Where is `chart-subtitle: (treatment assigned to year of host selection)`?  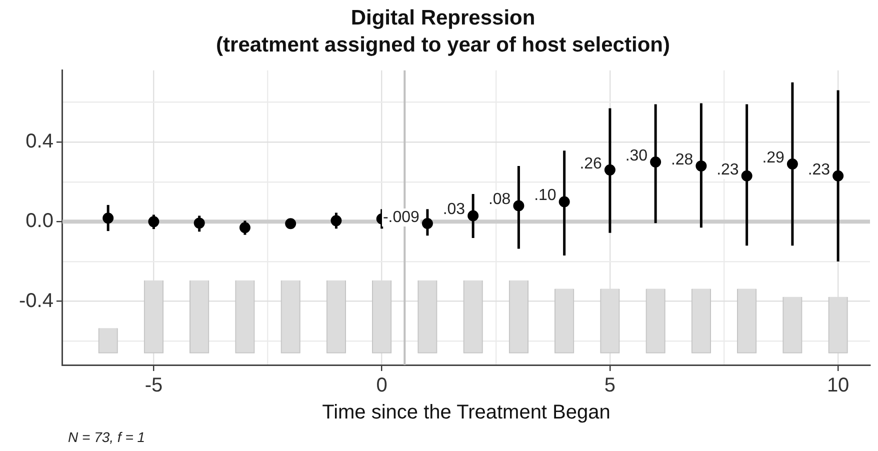 chart-subtitle: (treatment assigned to year of host selection) is located at coordinates (443, 45).